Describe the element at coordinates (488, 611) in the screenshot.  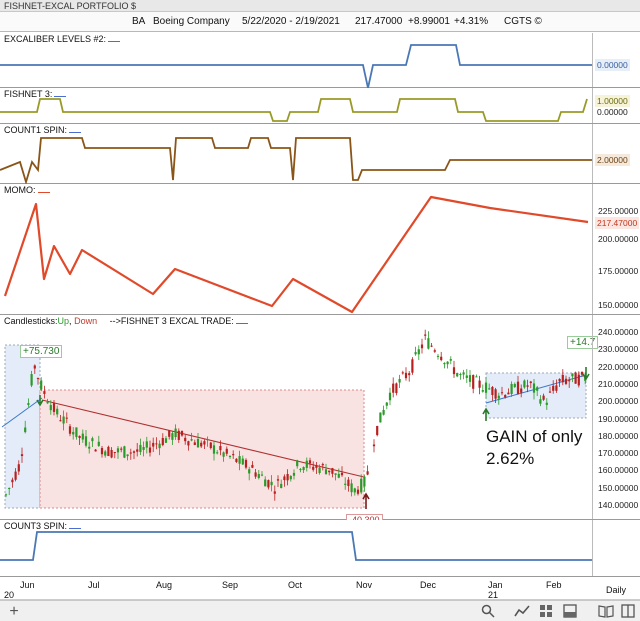
I see `search-icon` at that location.